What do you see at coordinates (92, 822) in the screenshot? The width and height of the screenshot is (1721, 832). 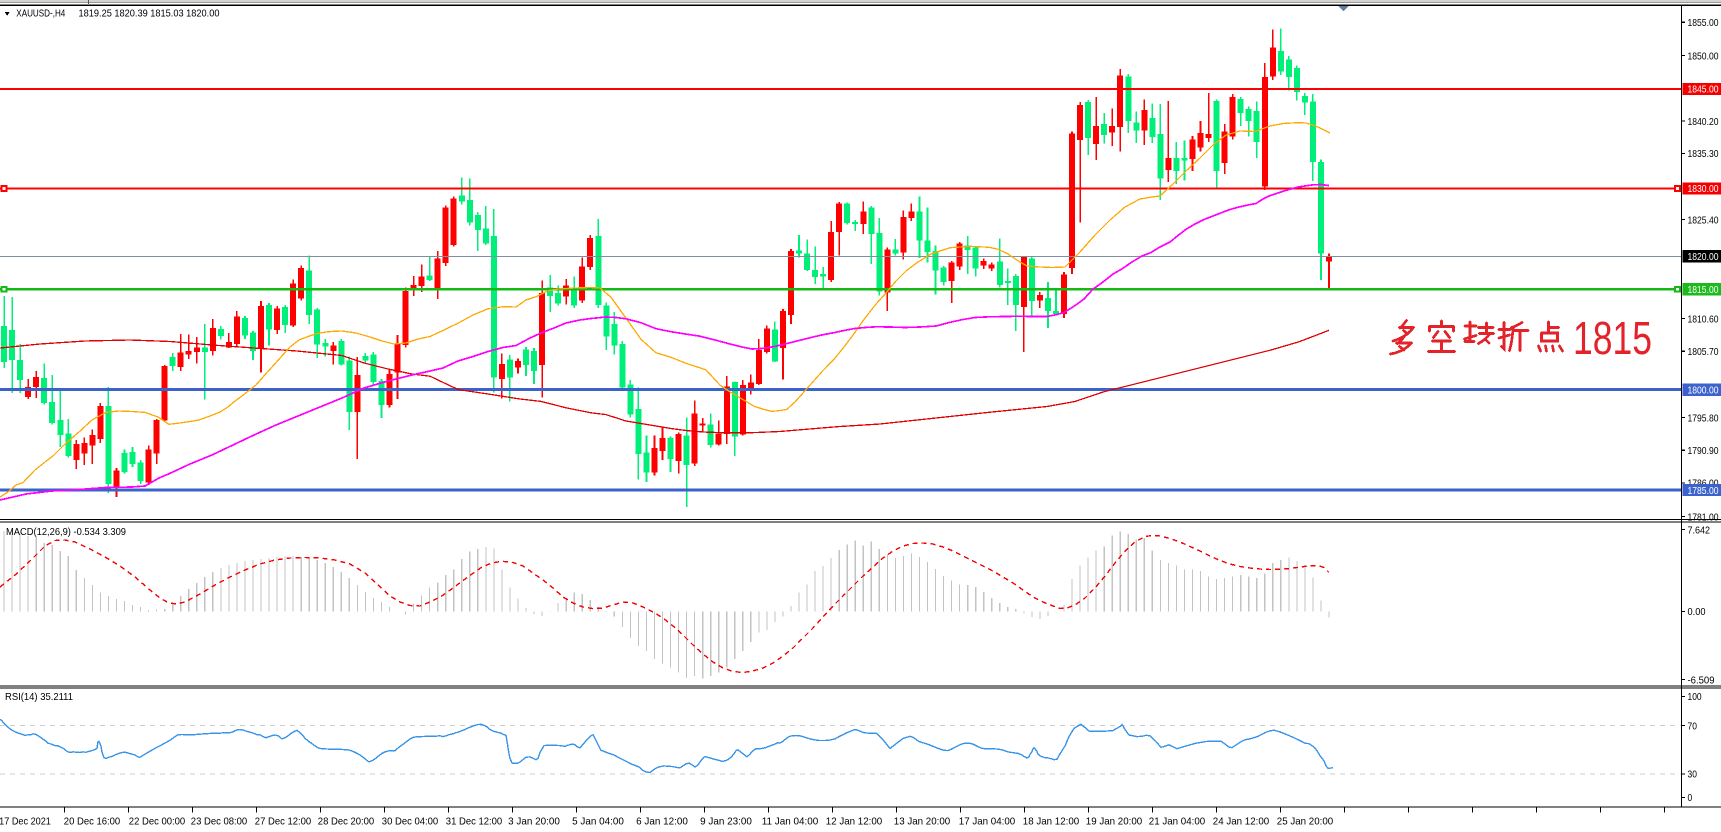 I see `svg-text: 20 Dec 16:00` at bounding box center [92, 822].